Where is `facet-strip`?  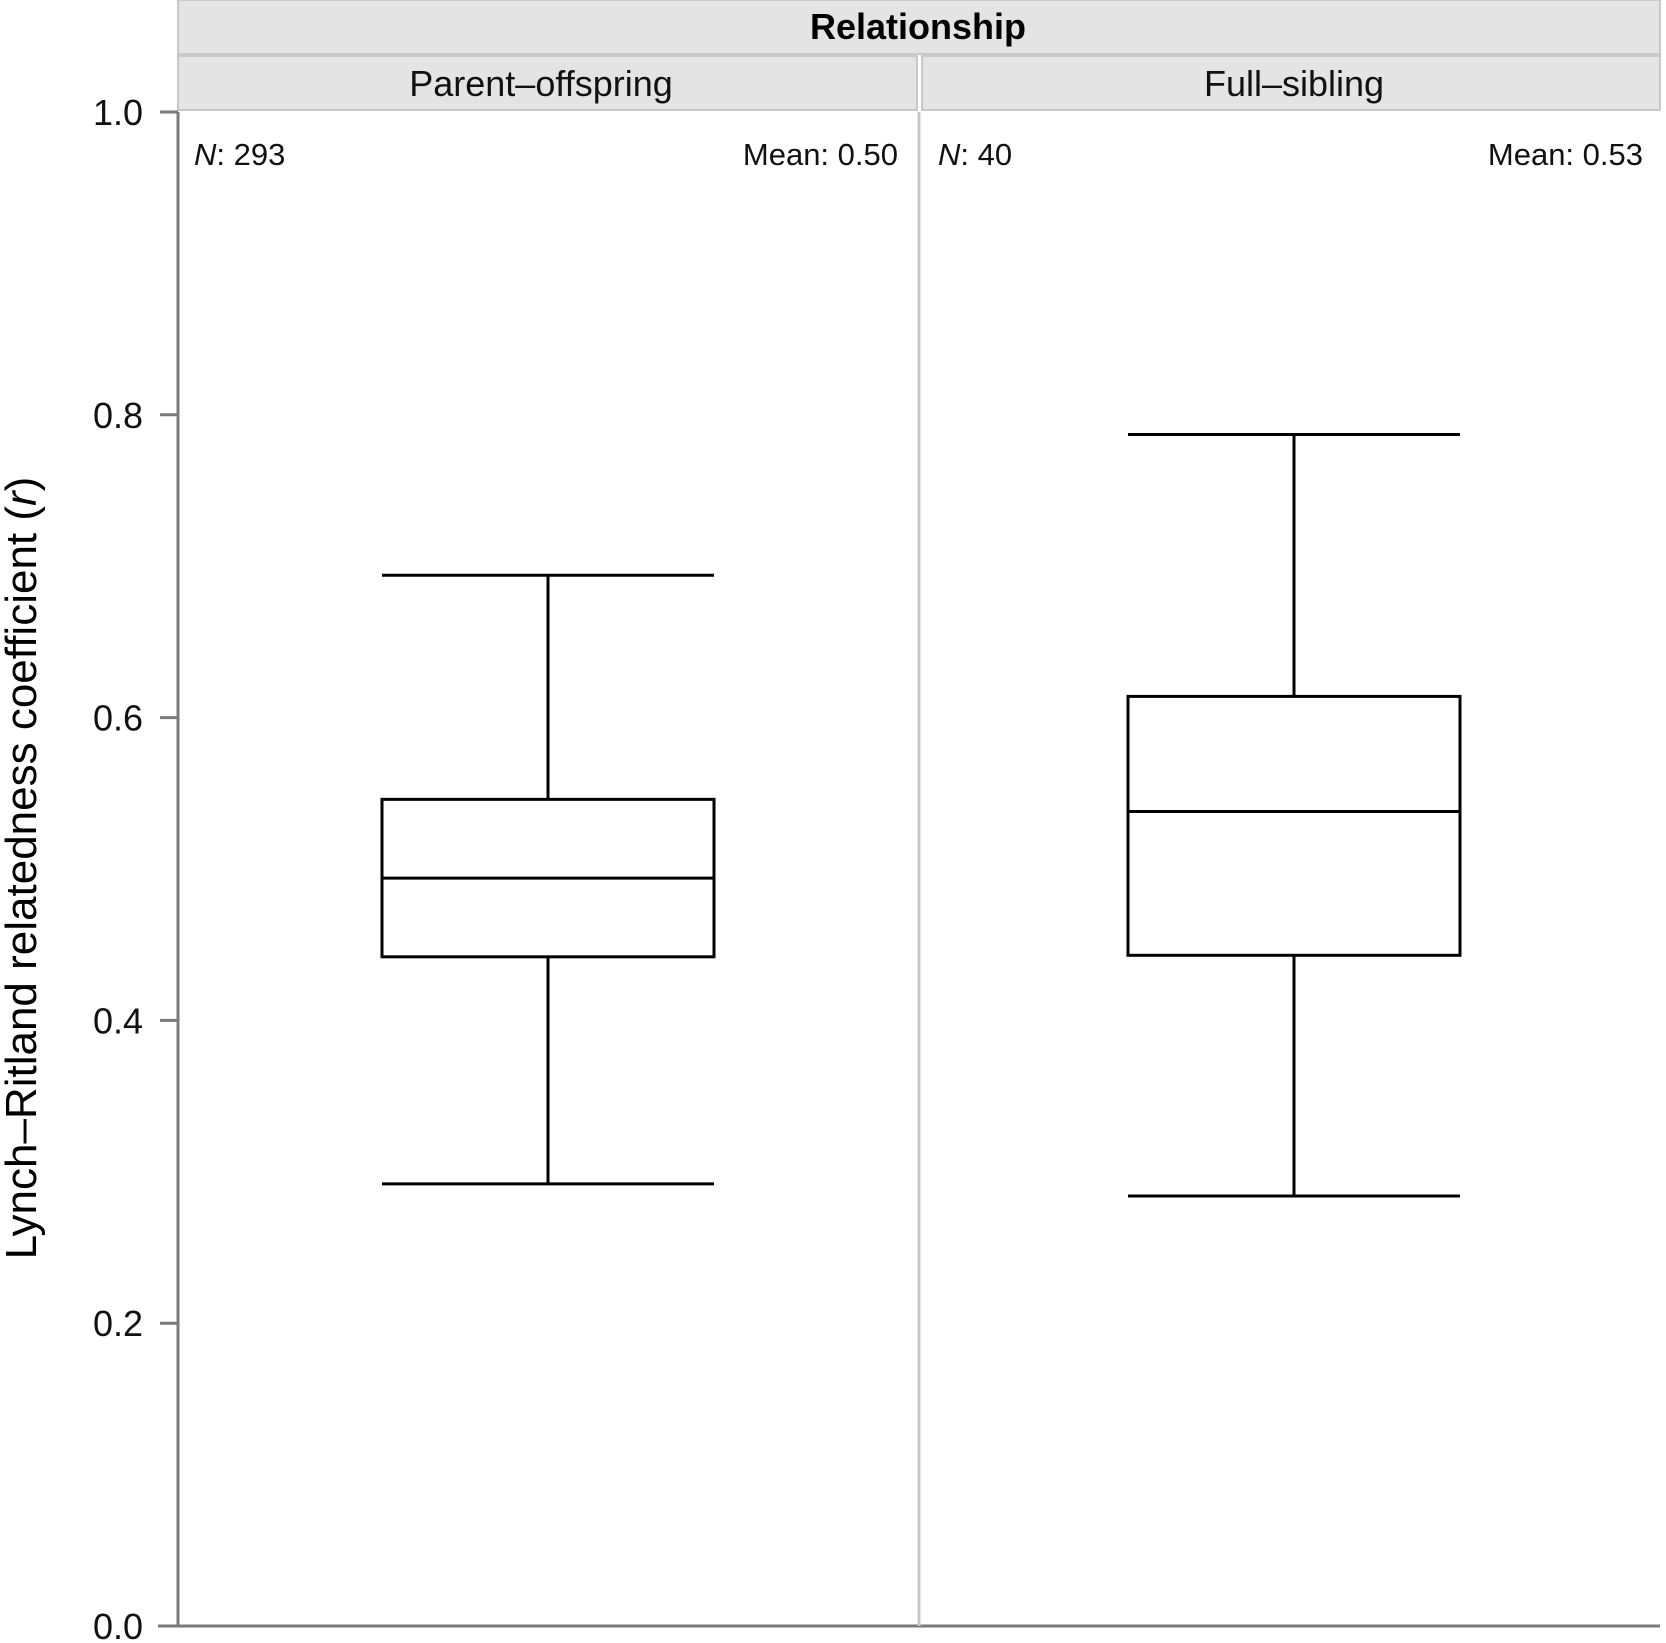
facet-strip is located at coordinates (919, 27).